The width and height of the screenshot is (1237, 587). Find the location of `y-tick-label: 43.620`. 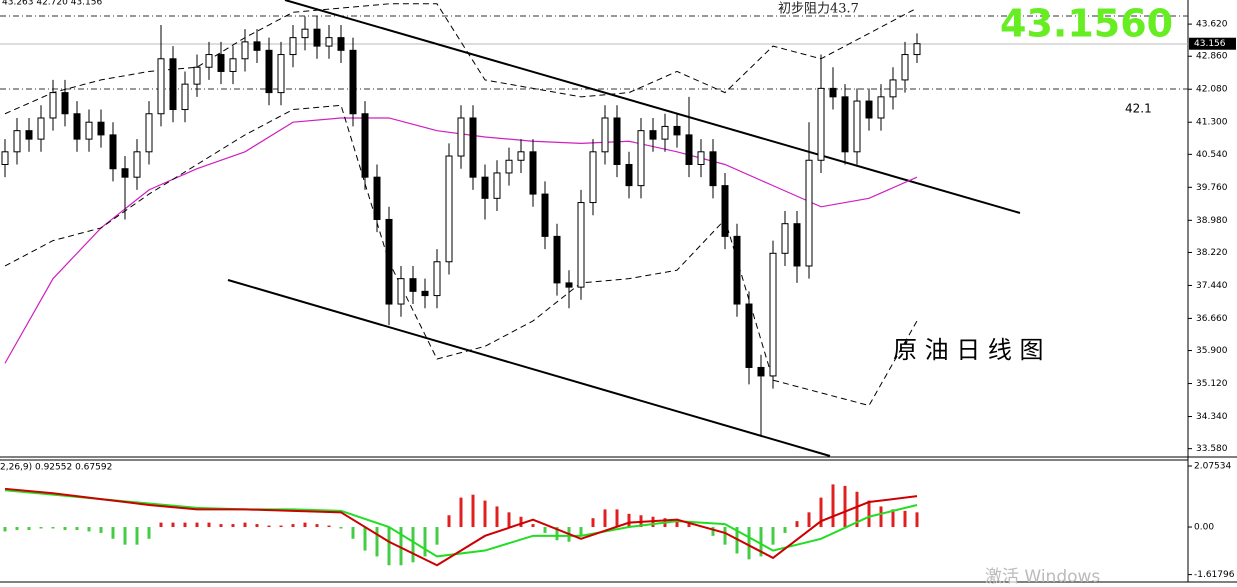

y-tick-label: 43.620 is located at coordinates (1212, 25).